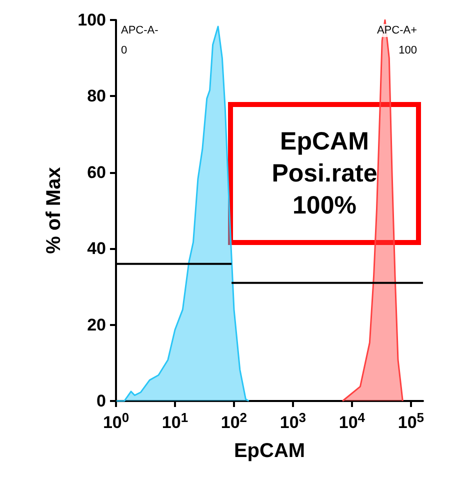  What do you see at coordinates (270, 451) in the screenshot?
I see `x-axis-title: EpCAM` at bounding box center [270, 451].